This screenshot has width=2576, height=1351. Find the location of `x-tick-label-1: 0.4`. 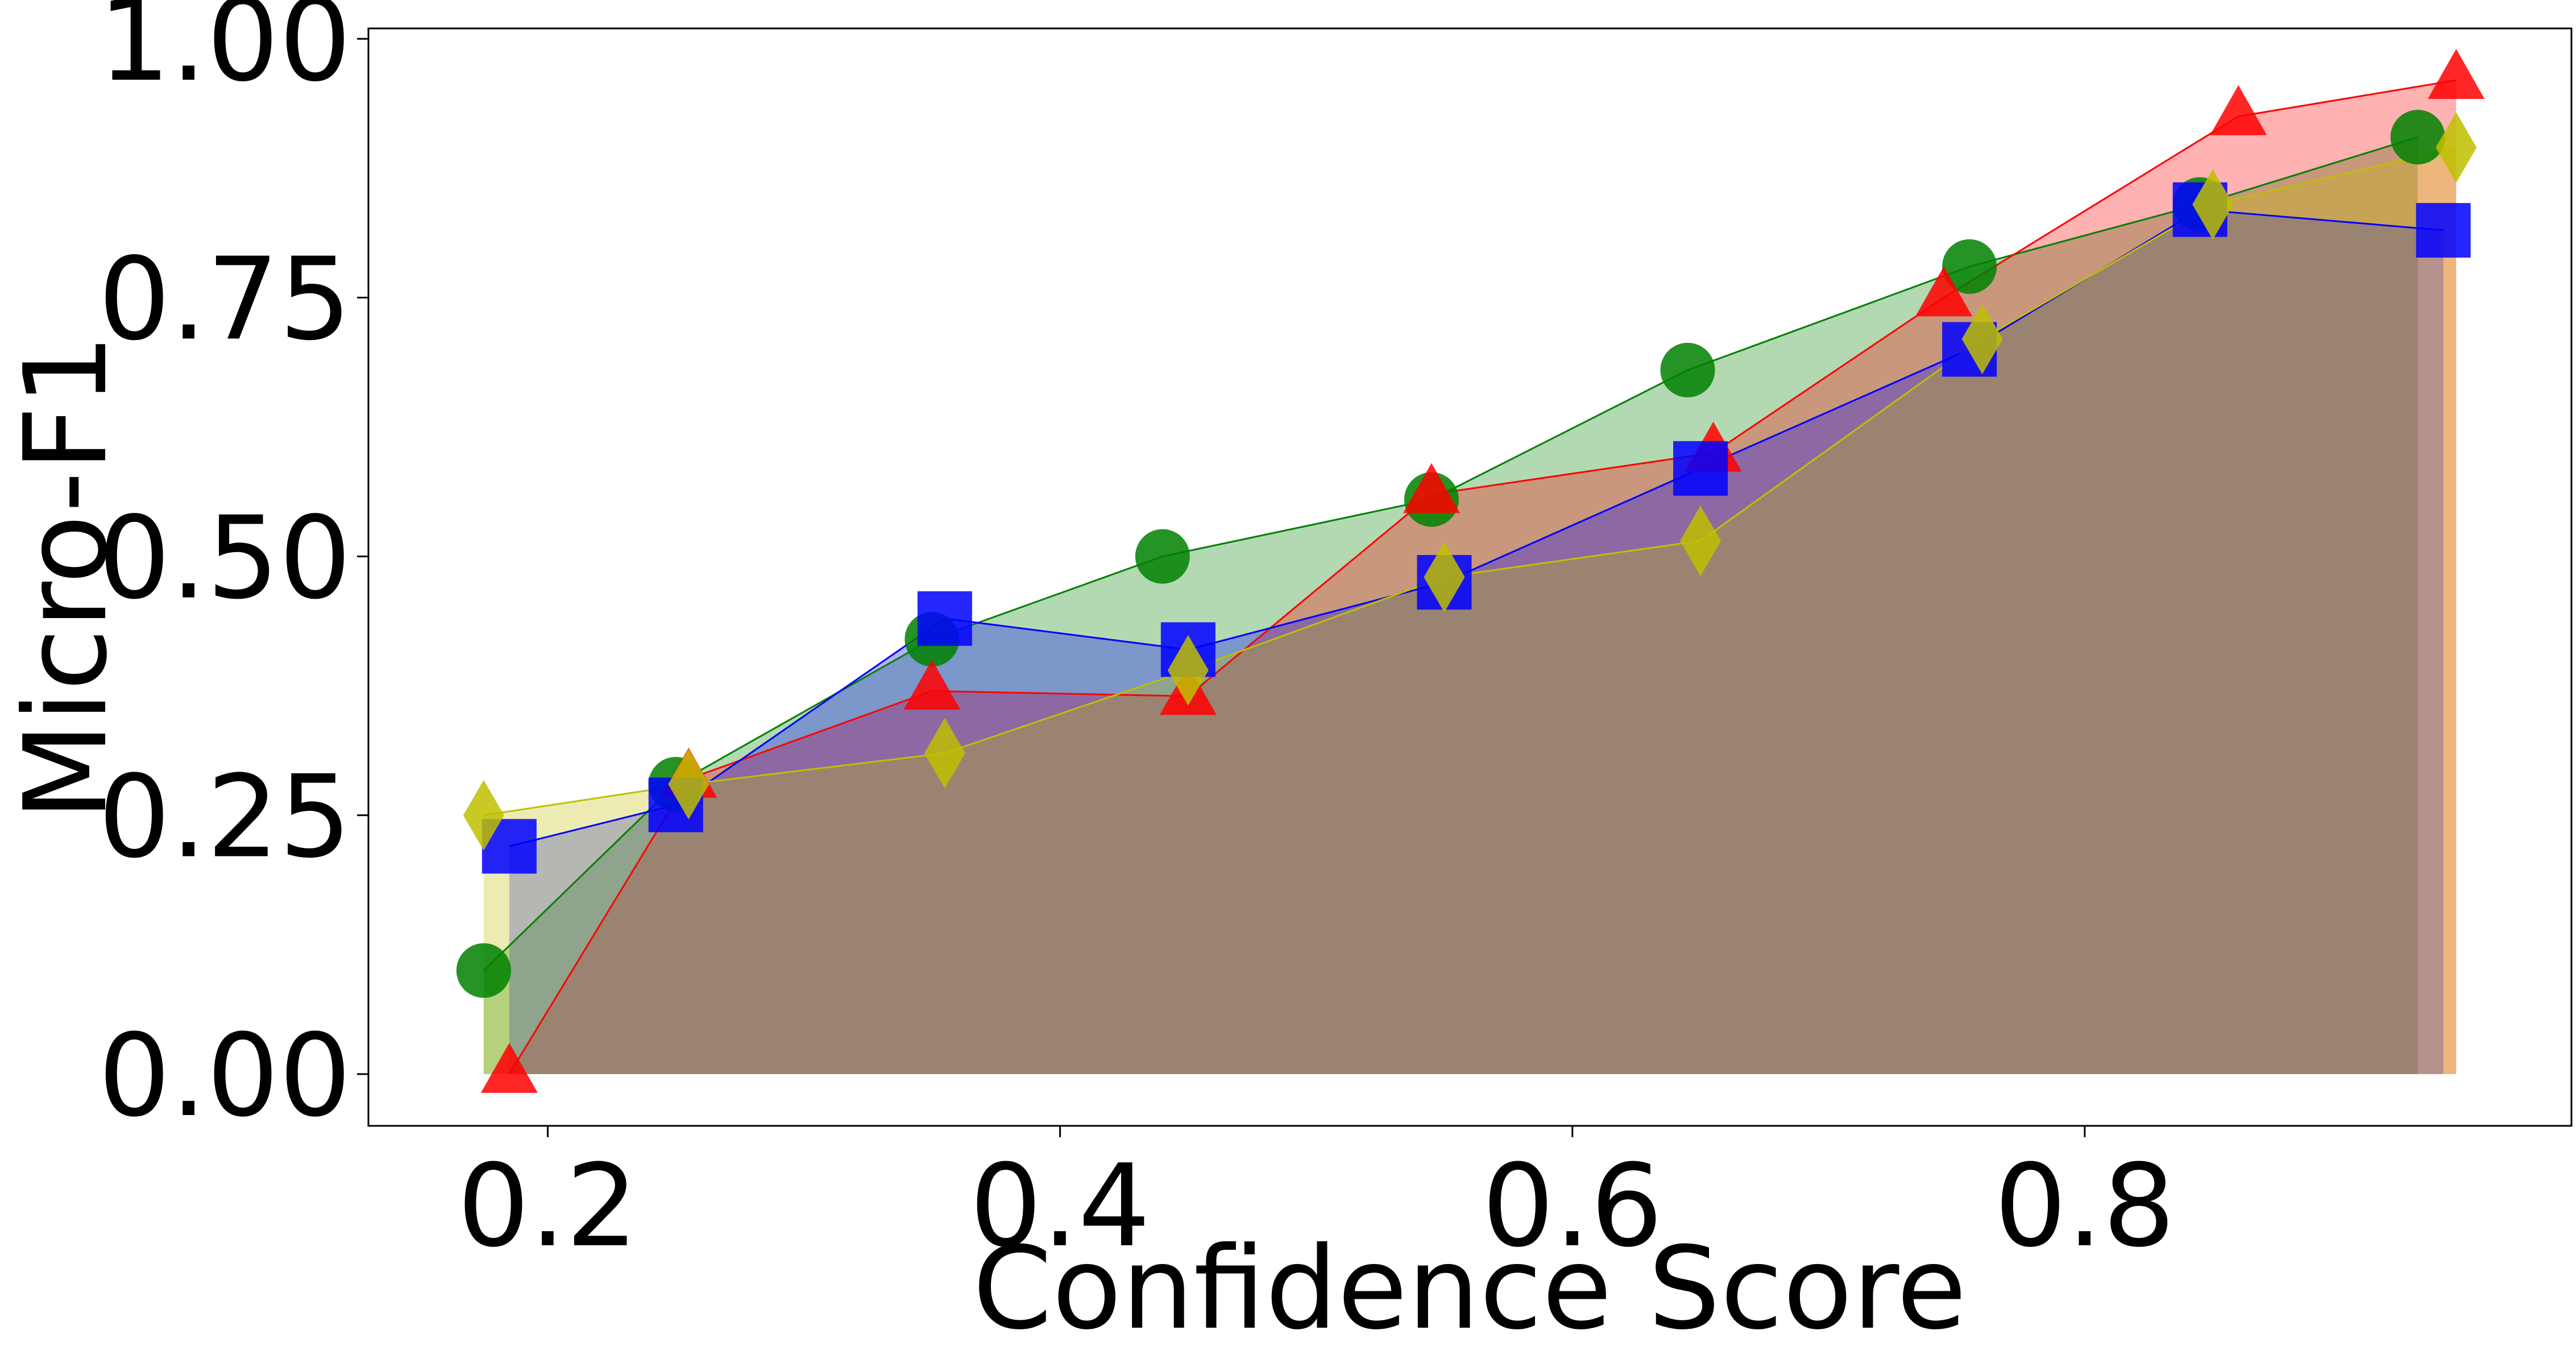

x-tick-label-1: 0.4 is located at coordinates (1060, 1206).